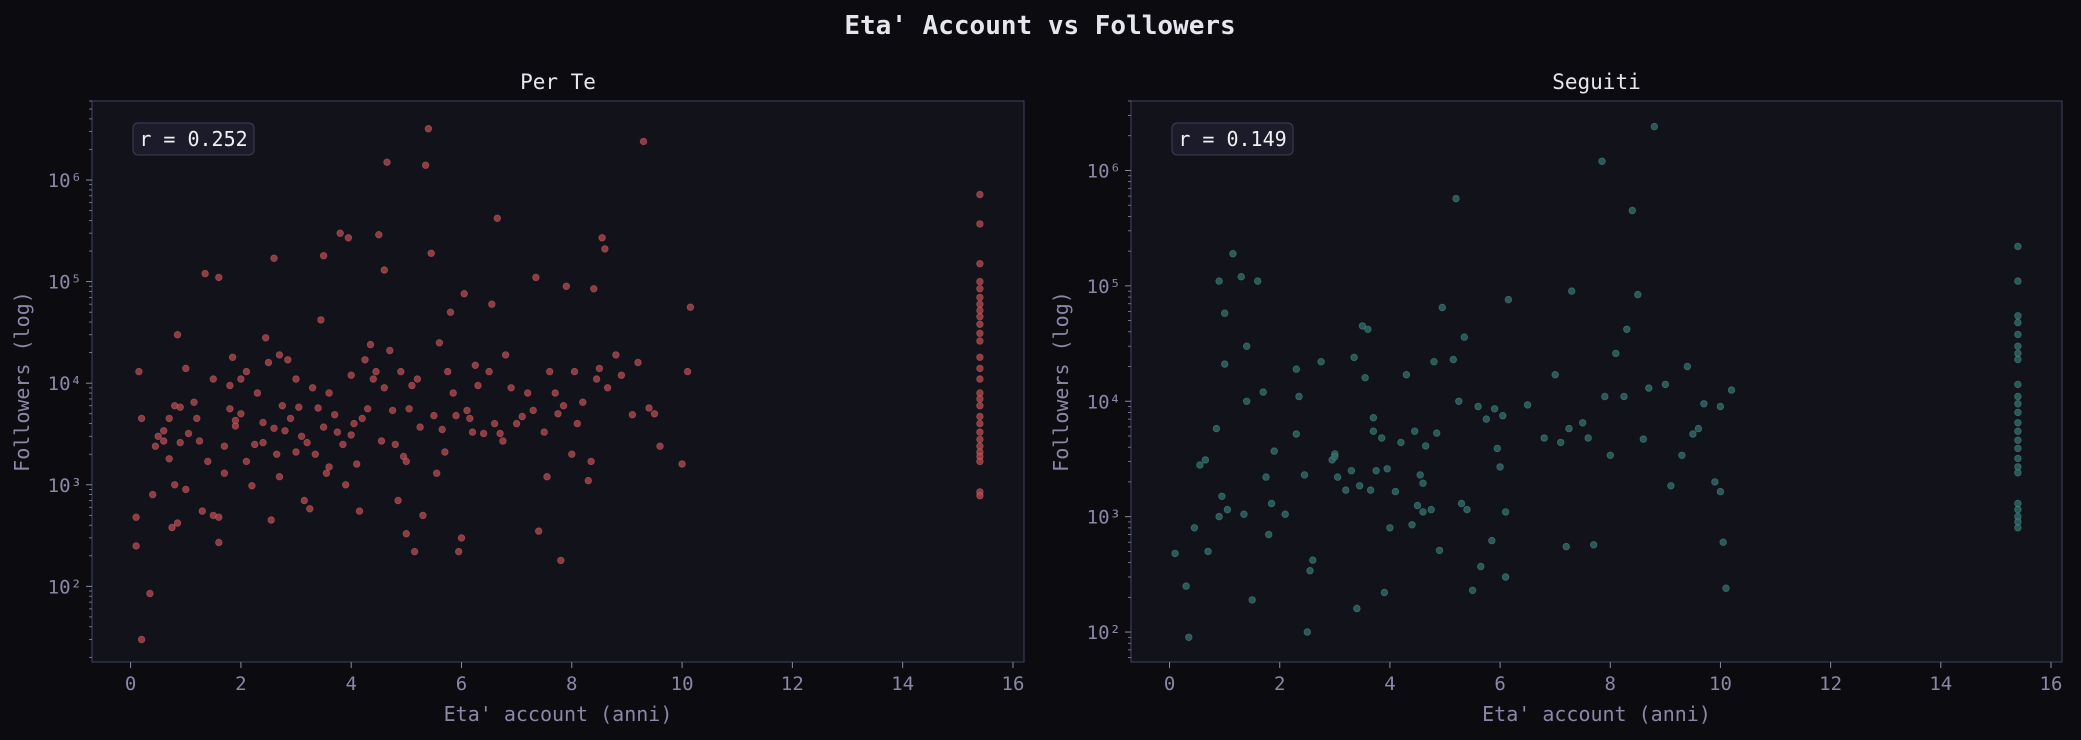 Image resolution: width=2081 pixels, height=740 pixels. Describe the element at coordinates (1039, 26) in the screenshot. I see `figure-title: Eta' Account vs Followers` at that location.